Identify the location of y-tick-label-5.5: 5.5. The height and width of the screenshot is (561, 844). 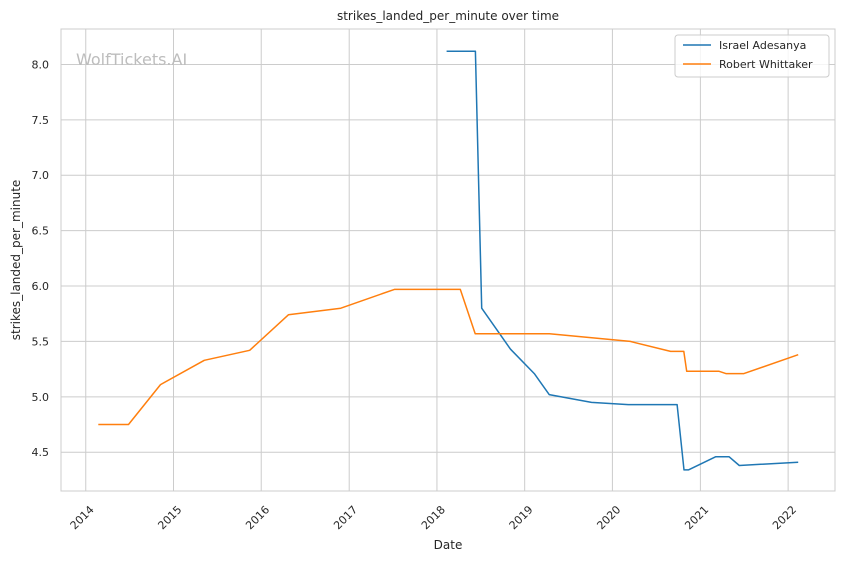
(41, 341).